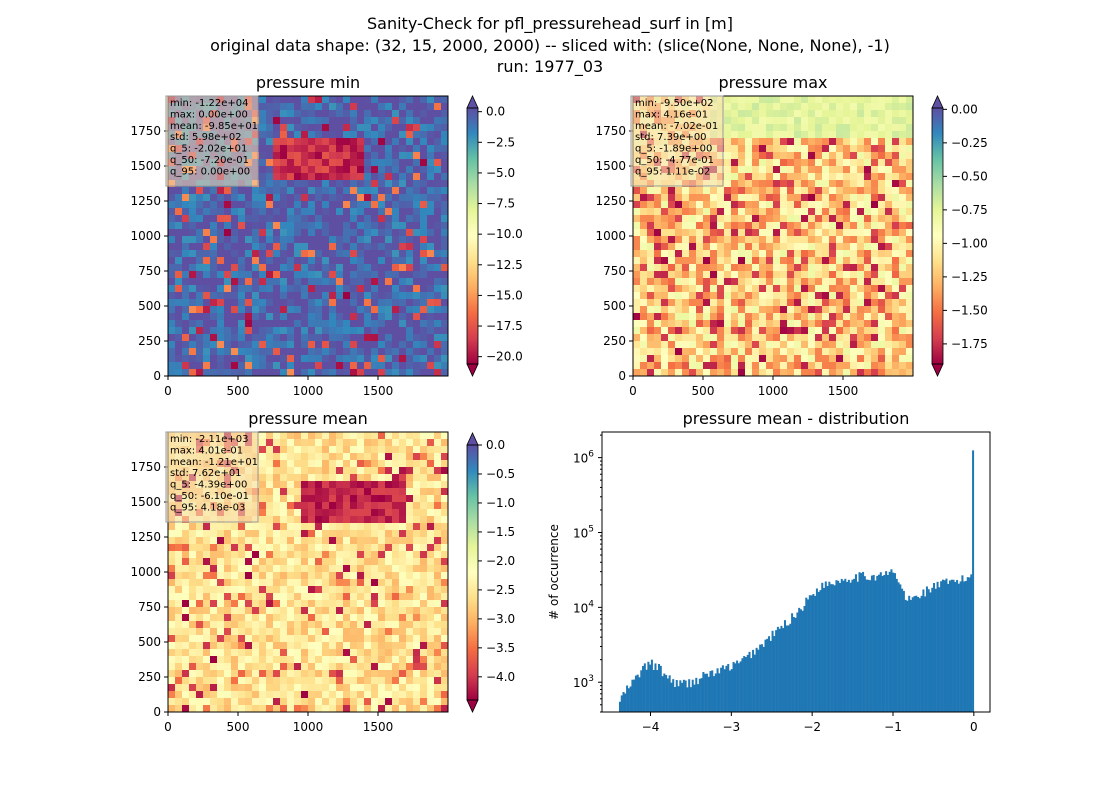  Describe the element at coordinates (504, 234) in the screenshot. I see `colorbar-tick-label: −10.0` at that location.